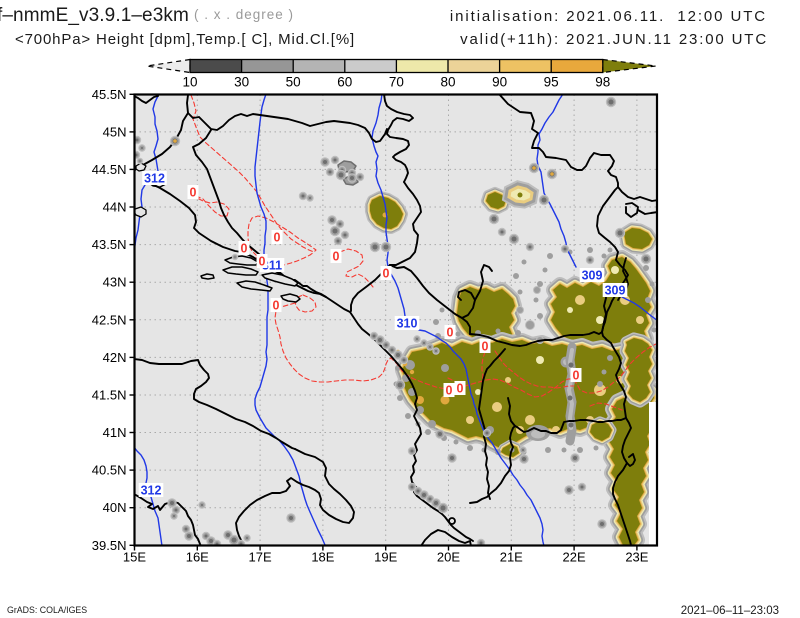 This screenshot has height=618, width=800. Describe the element at coordinates (385, 557) in the screenshot. I see `svg-text: 19E` at that location.